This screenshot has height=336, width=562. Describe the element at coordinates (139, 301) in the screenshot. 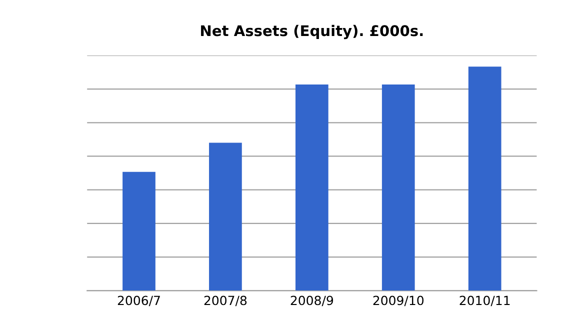

I see `x-tick-label: 2006/7` at that location.